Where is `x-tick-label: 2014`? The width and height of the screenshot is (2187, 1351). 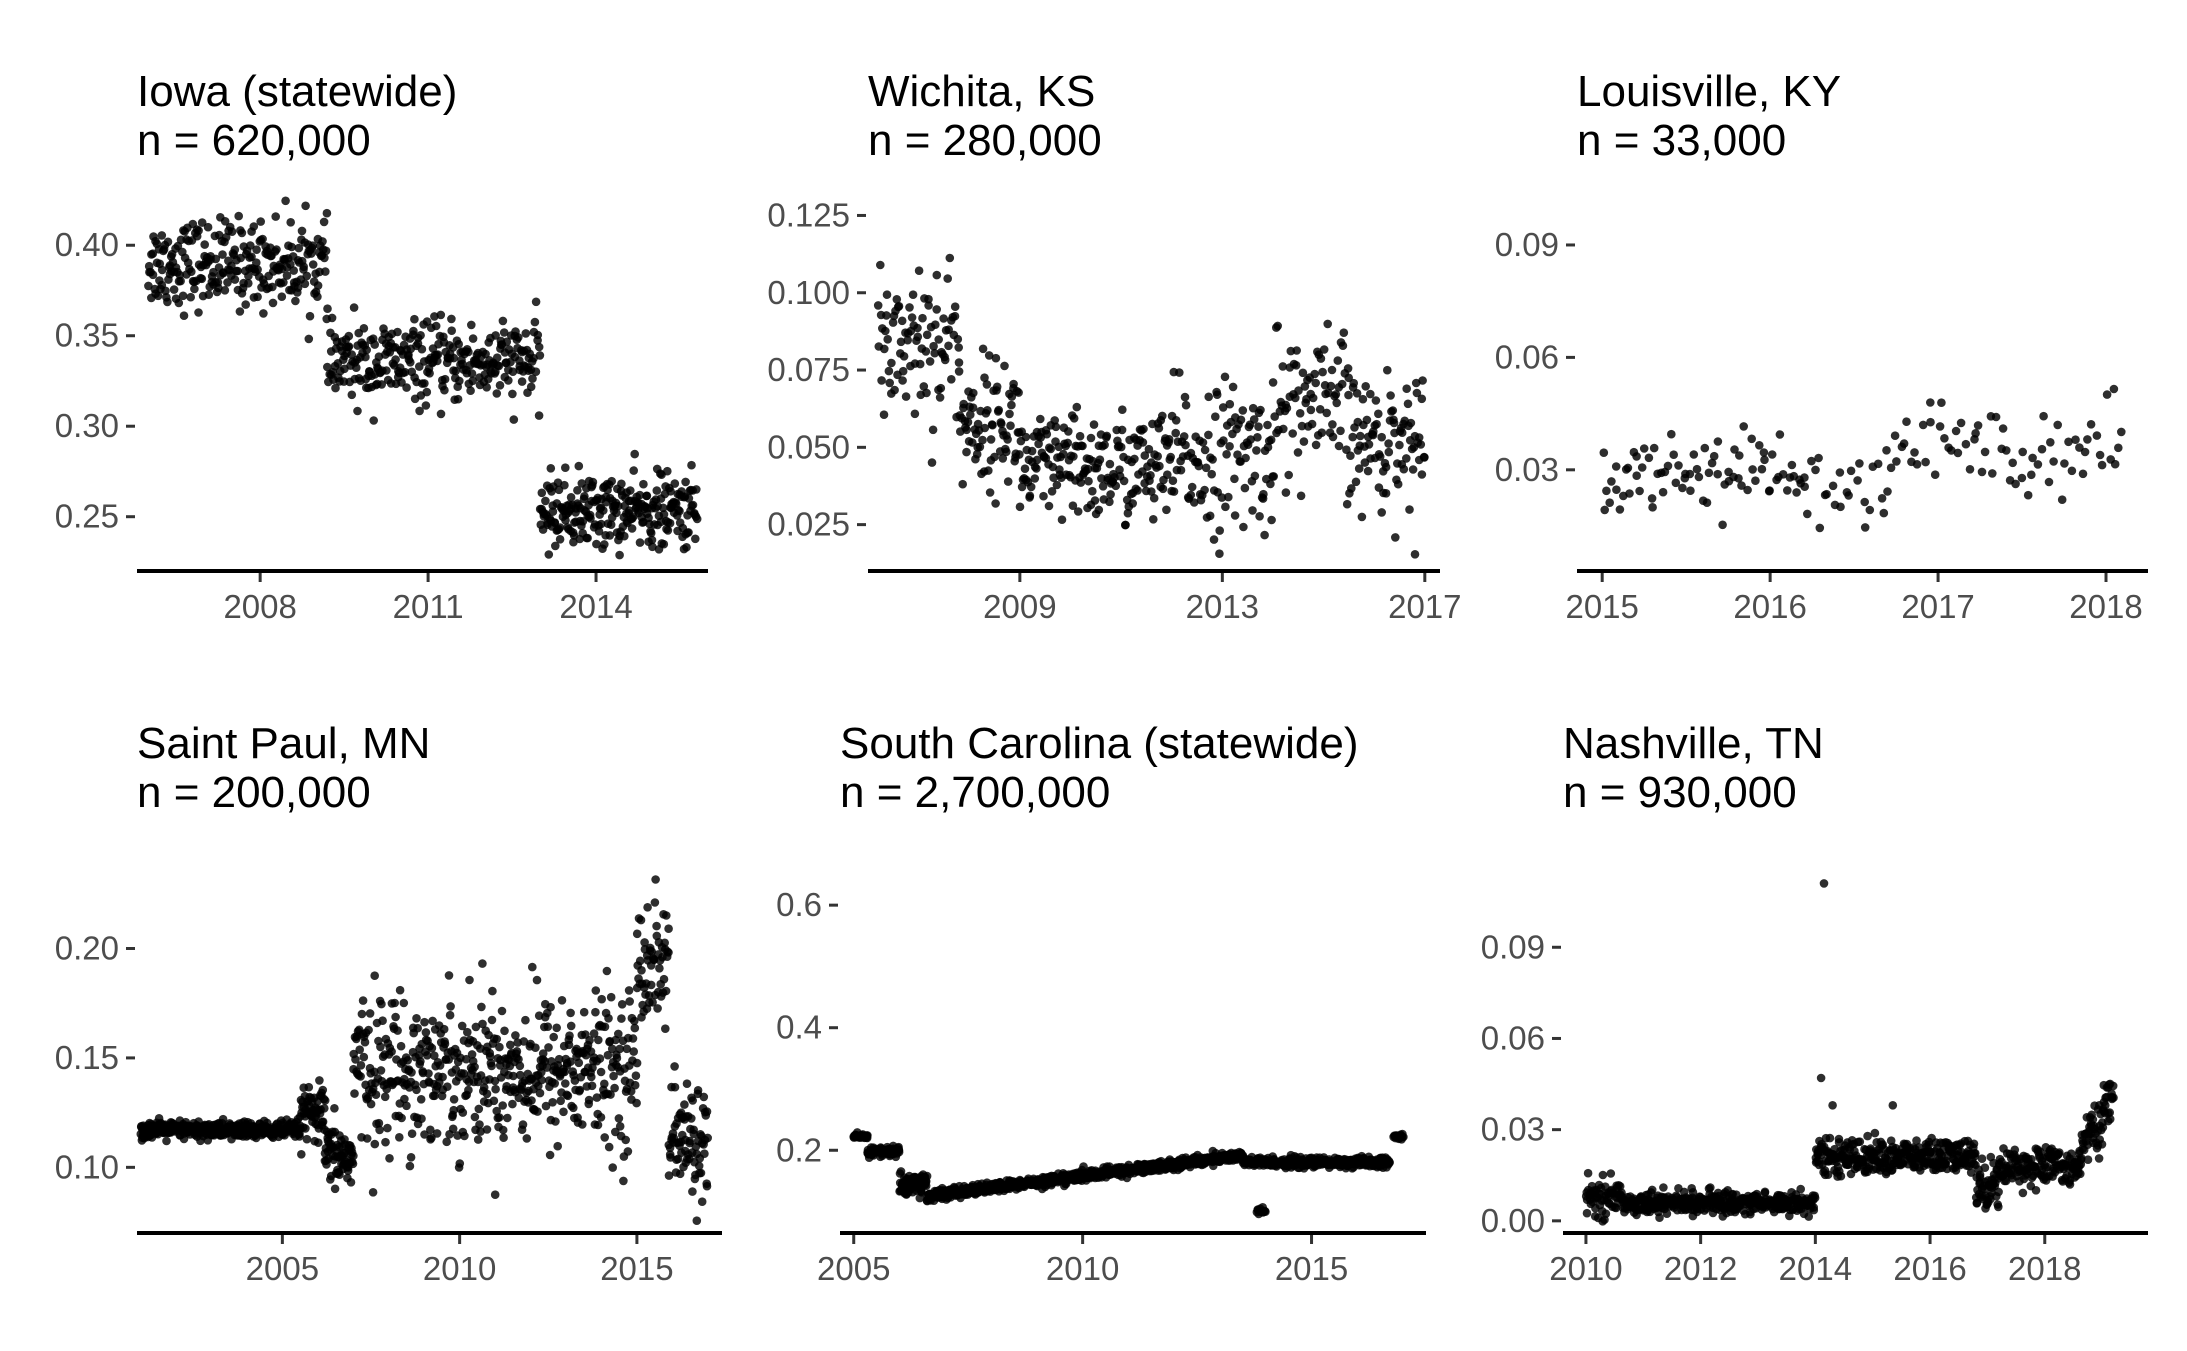
x-tick-label: 2014 is located at coordinates (1815, 1268).